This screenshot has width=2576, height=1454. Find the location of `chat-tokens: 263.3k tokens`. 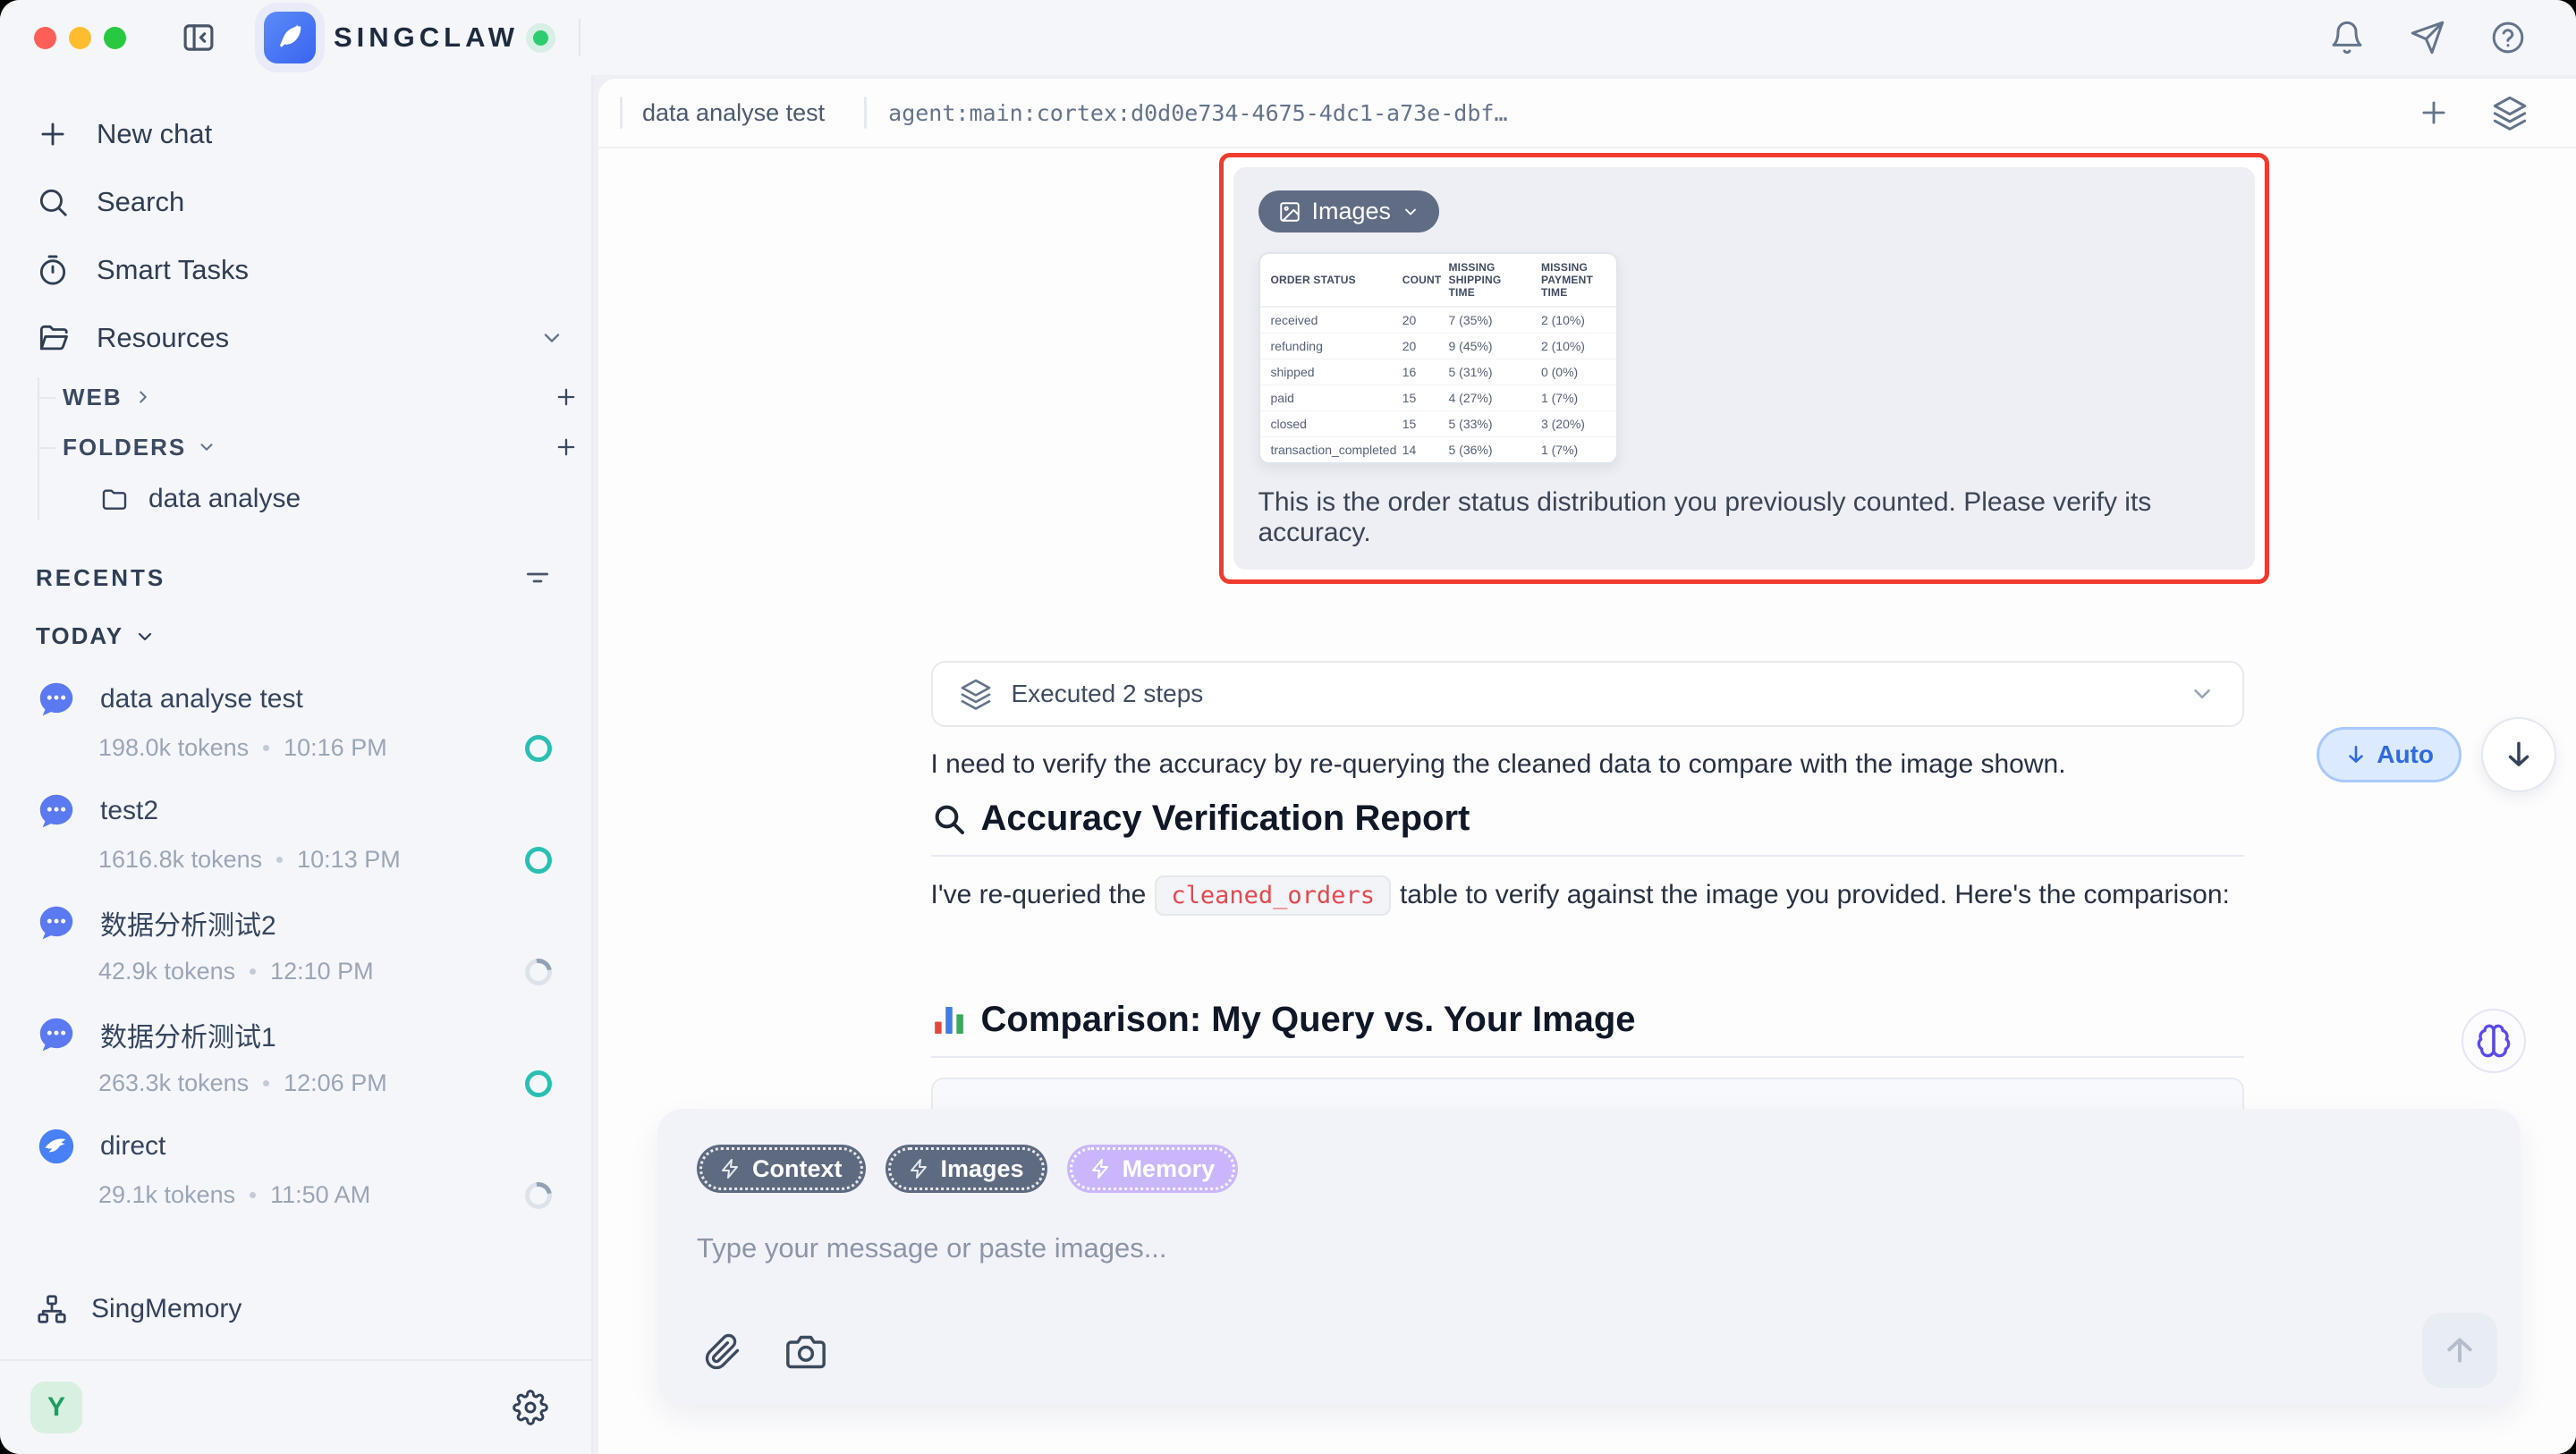

chat-tokens: 263.3k tokens is located at coordinates (174, 1082).